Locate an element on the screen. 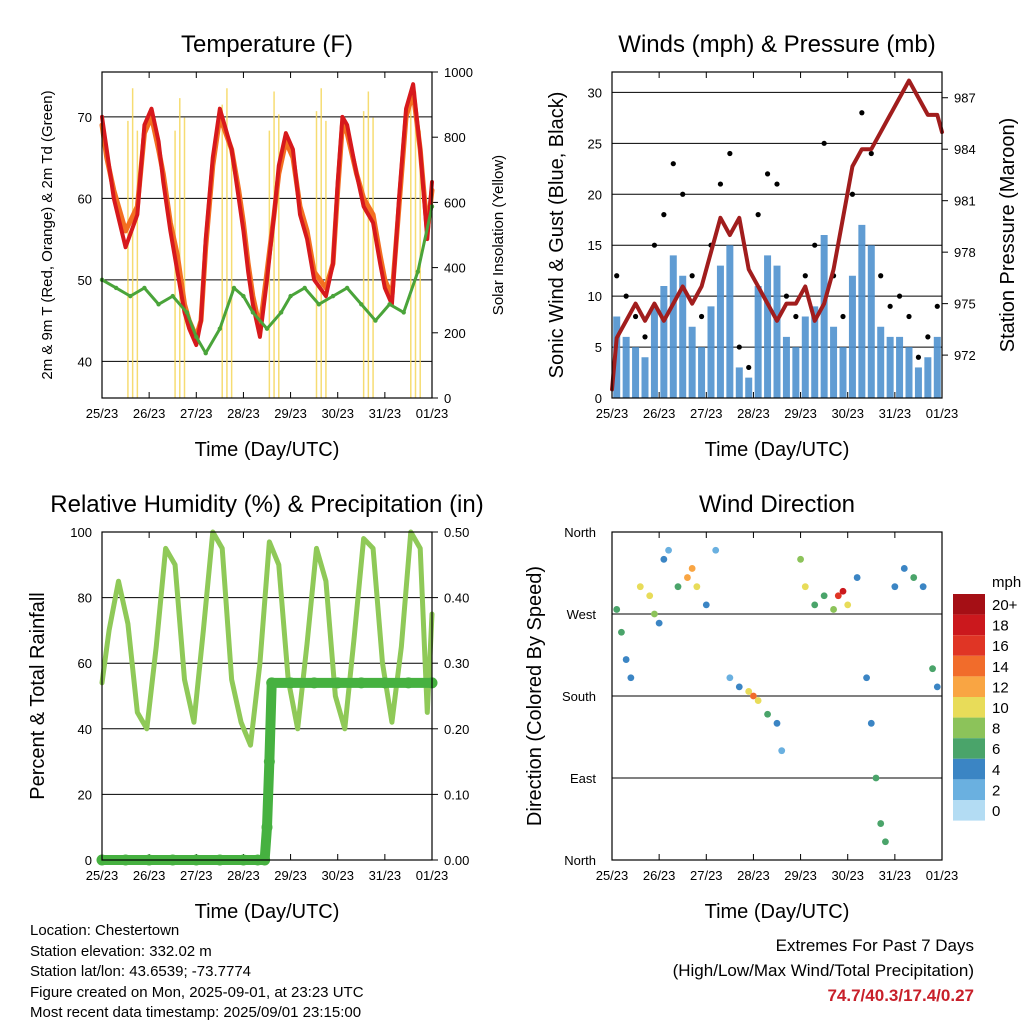  x-tick-label: 28/23 is located at coordinates (753, 413).